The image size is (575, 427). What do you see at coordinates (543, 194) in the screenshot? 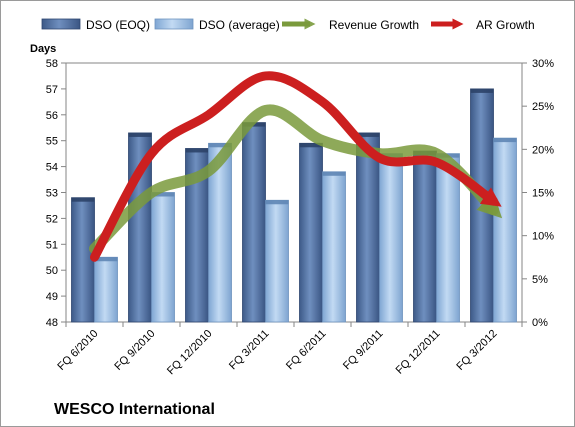
I see `y2-axis-tick-label: 15%` at bounding box center [543, 194].